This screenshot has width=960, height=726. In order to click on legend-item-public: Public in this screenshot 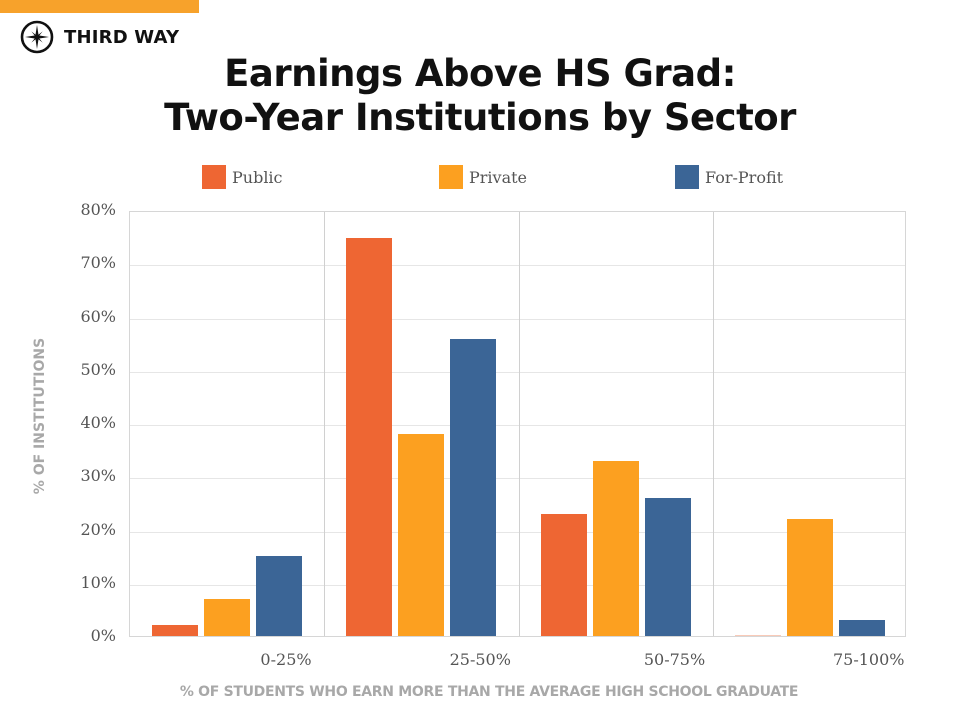, I will do `click(242, 177)`.